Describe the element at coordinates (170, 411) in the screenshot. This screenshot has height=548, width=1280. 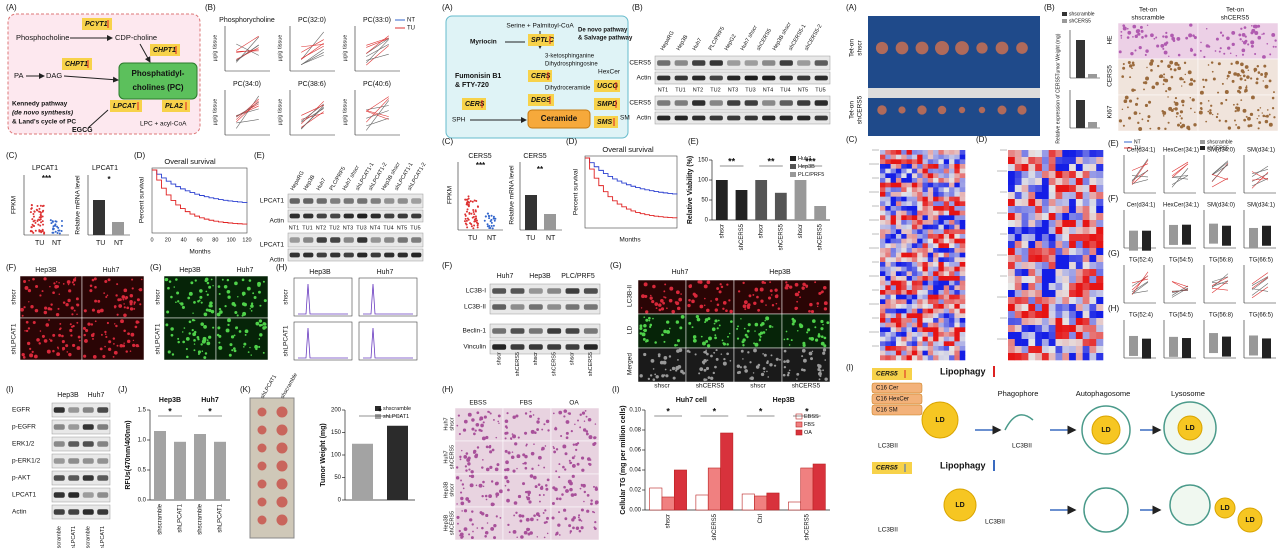
I see `sig-mark: *` at that location.